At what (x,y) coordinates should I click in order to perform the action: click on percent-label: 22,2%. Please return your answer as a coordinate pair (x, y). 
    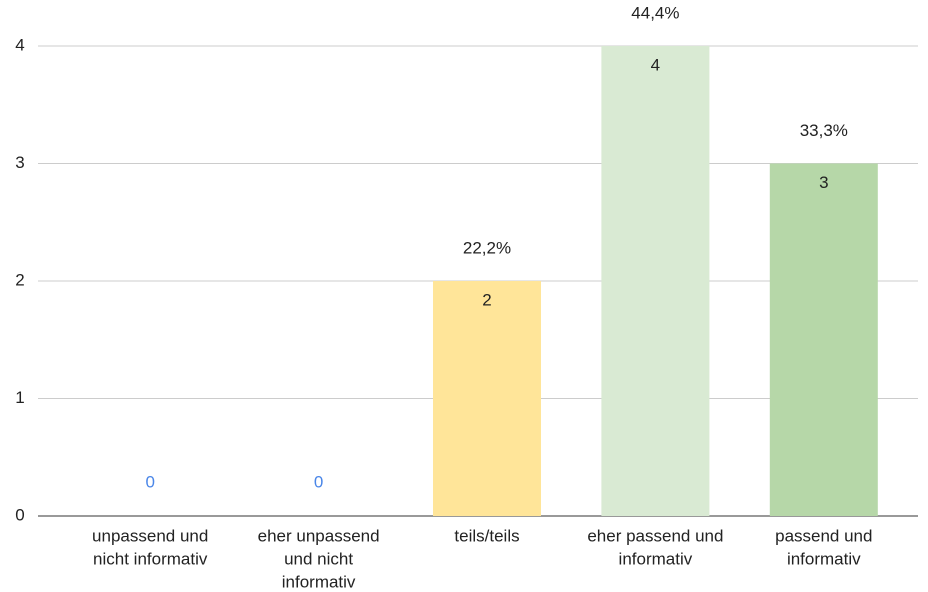
    Looking at the image, I should click on (487, 247).